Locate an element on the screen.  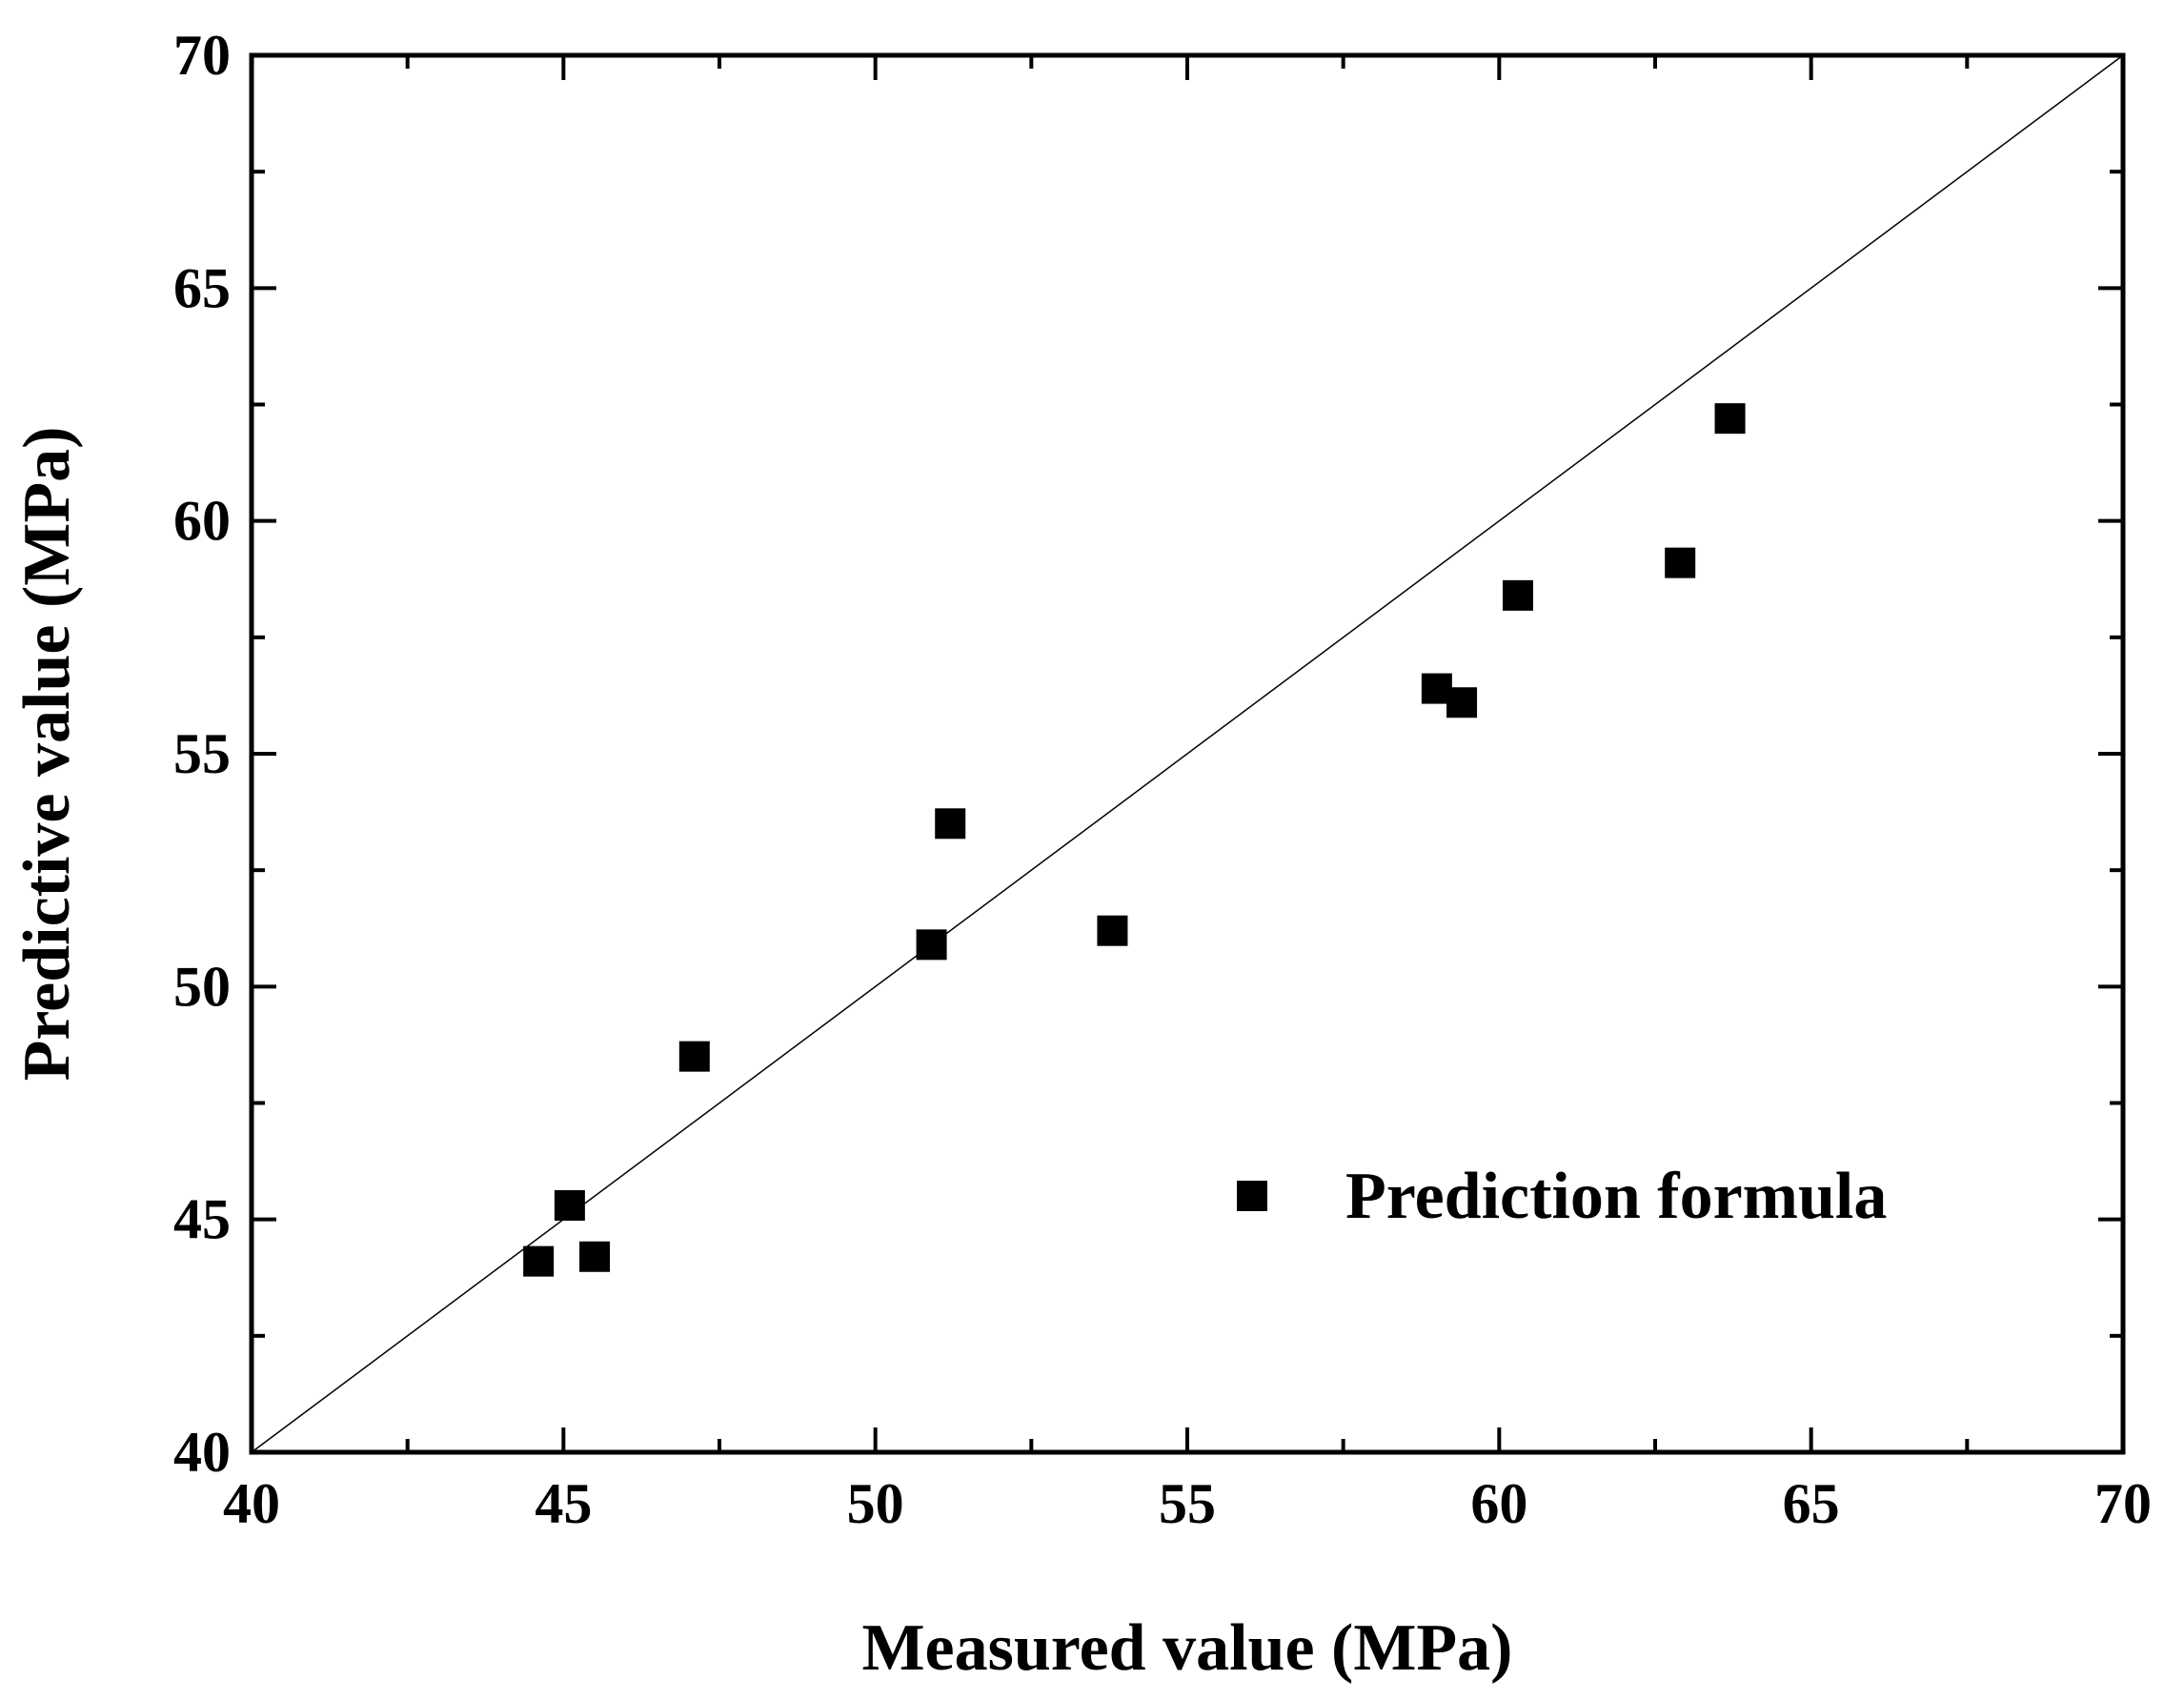
legend-marker-square is located at coordinates (1252, 1196).